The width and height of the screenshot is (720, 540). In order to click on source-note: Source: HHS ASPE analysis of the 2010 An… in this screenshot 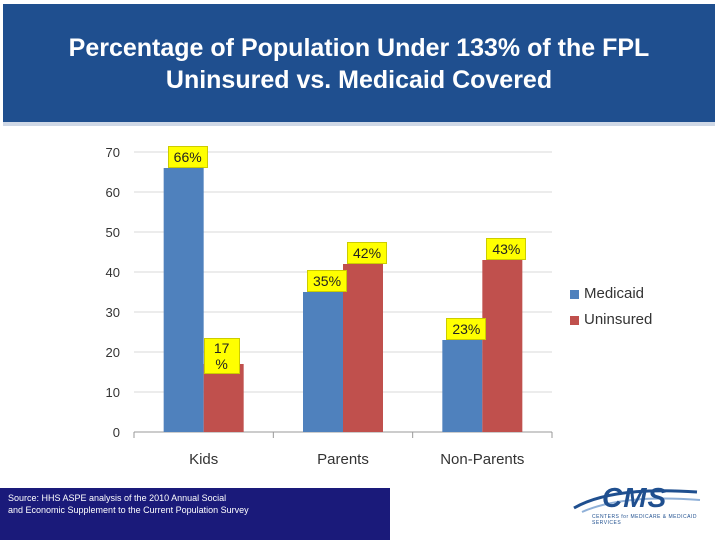, I will do `click(195, 514)`.